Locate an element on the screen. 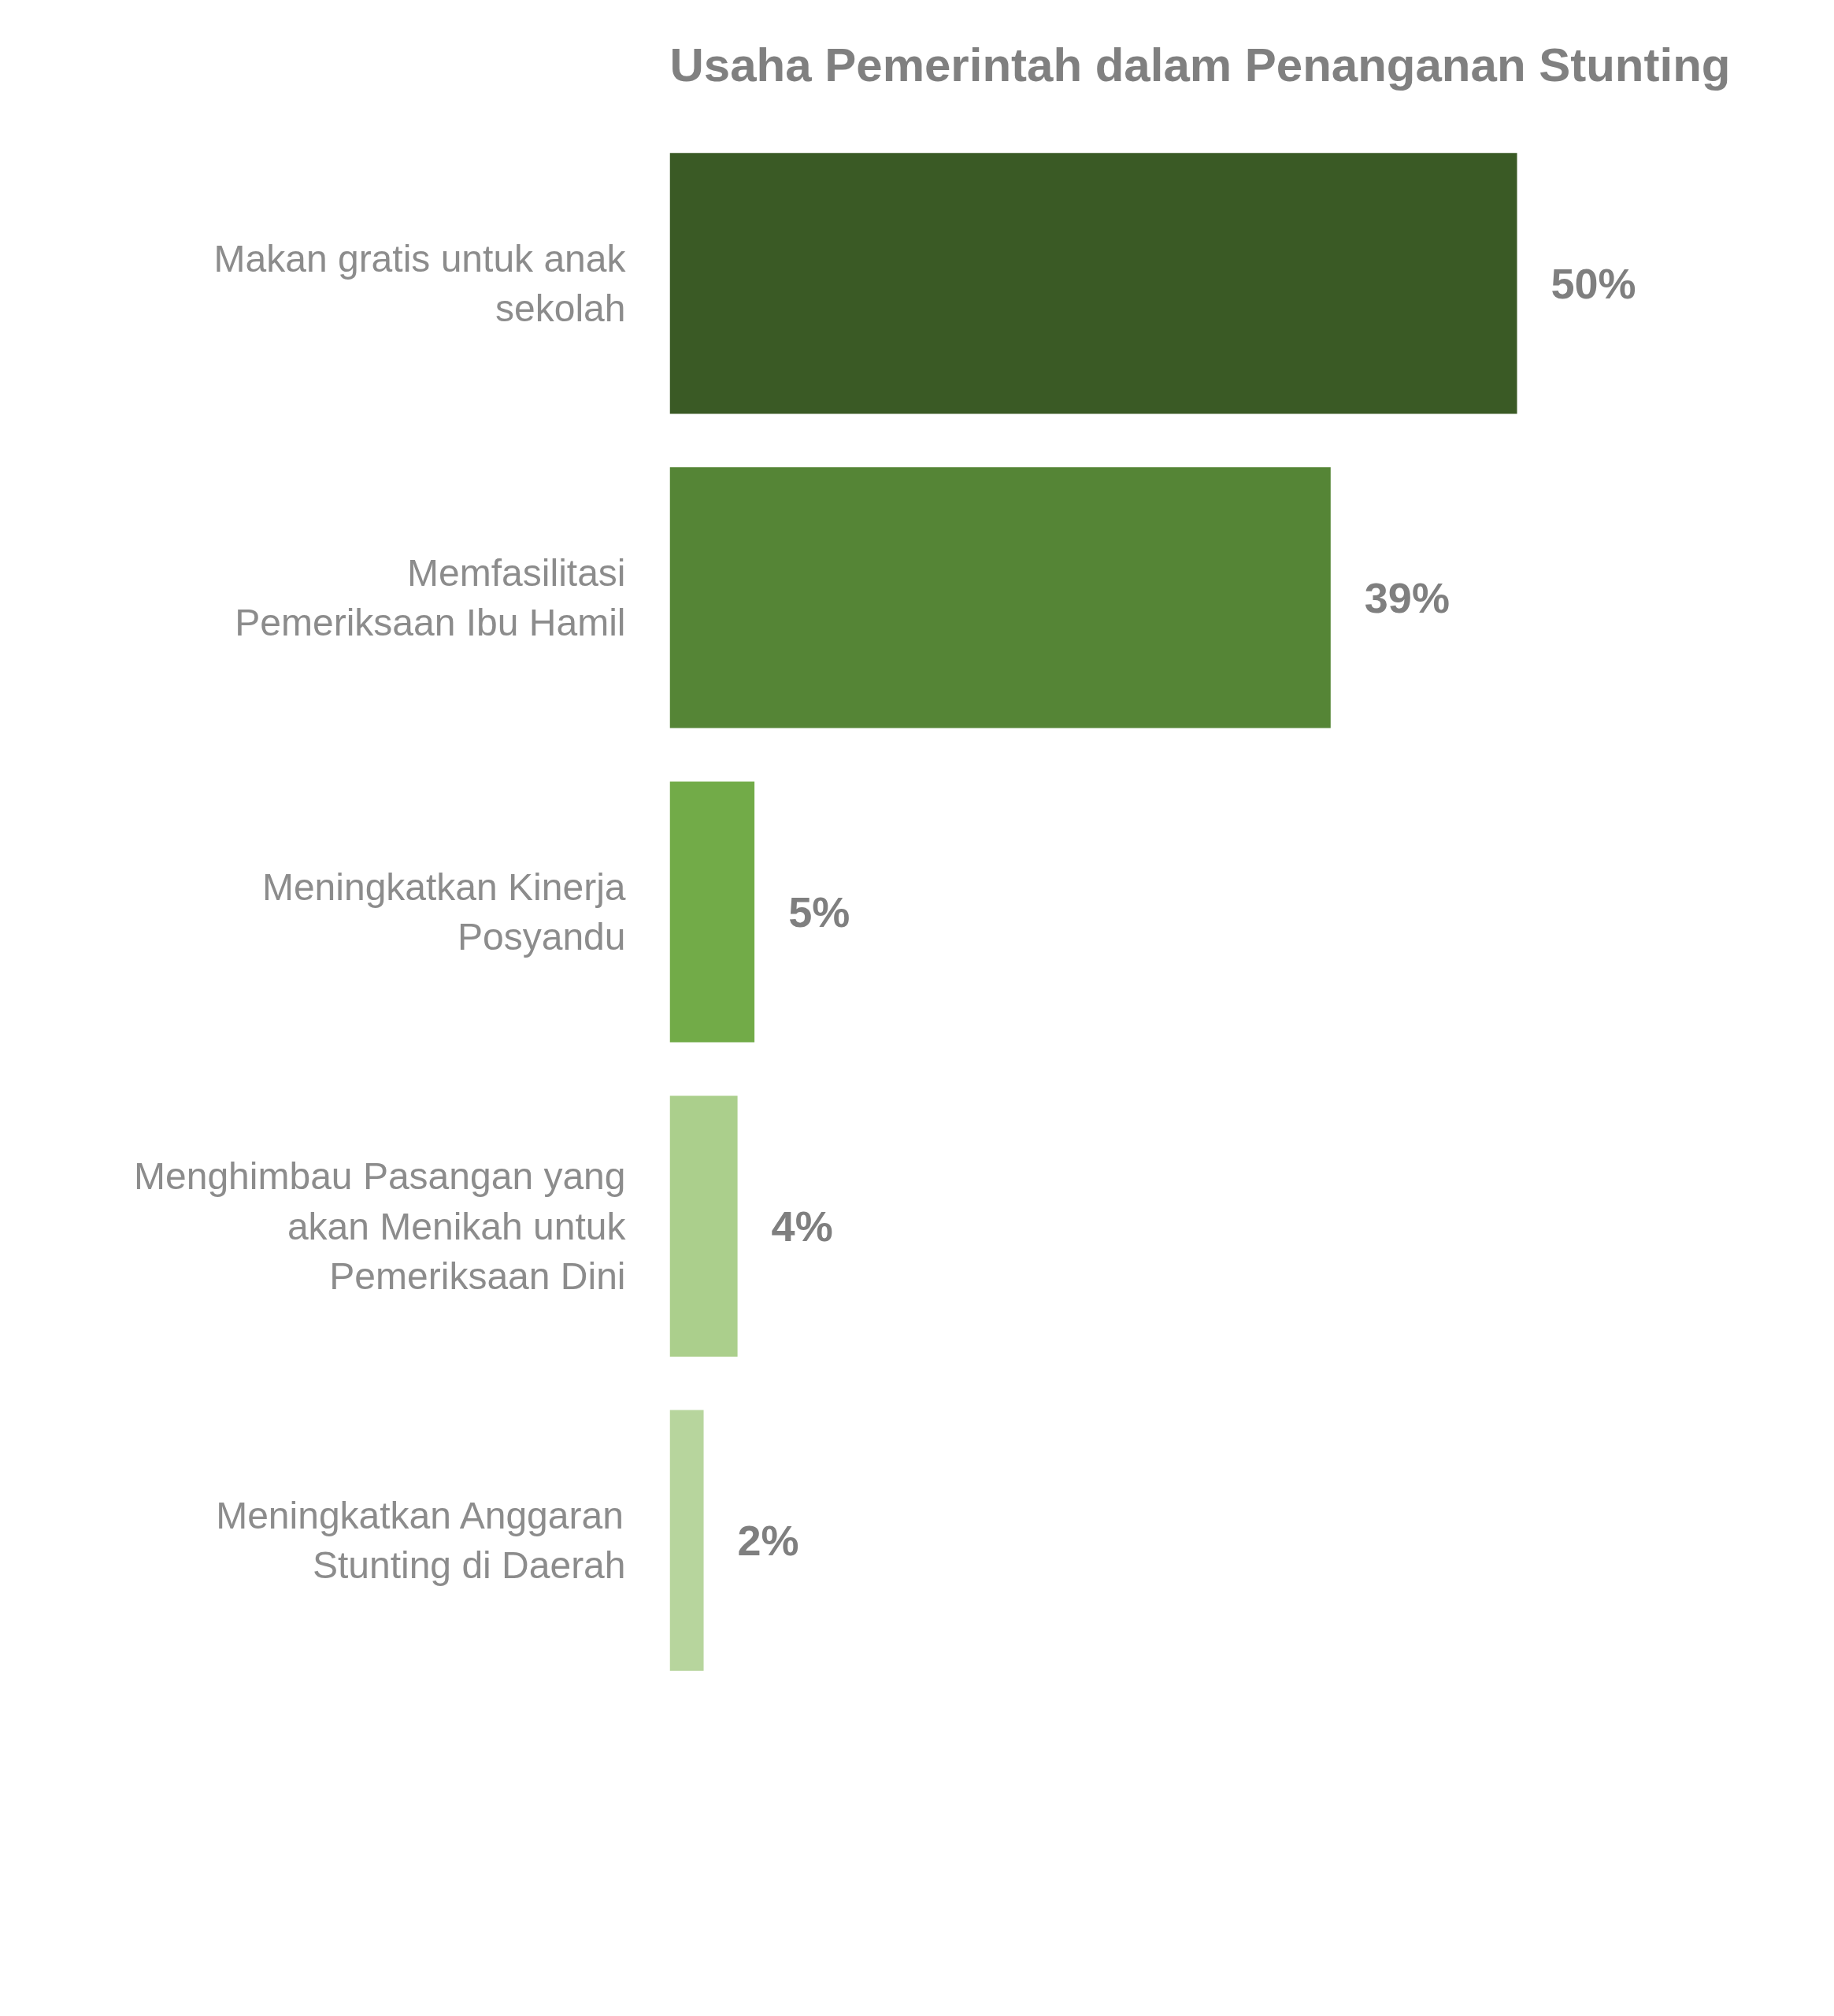 The width and height of the screenshot is (1834, 2016). y-tick-label: Menghimbau Pasangan yang akan Menikah untuk Pemeriksaan Dini is located at coordinates (380, 1226).